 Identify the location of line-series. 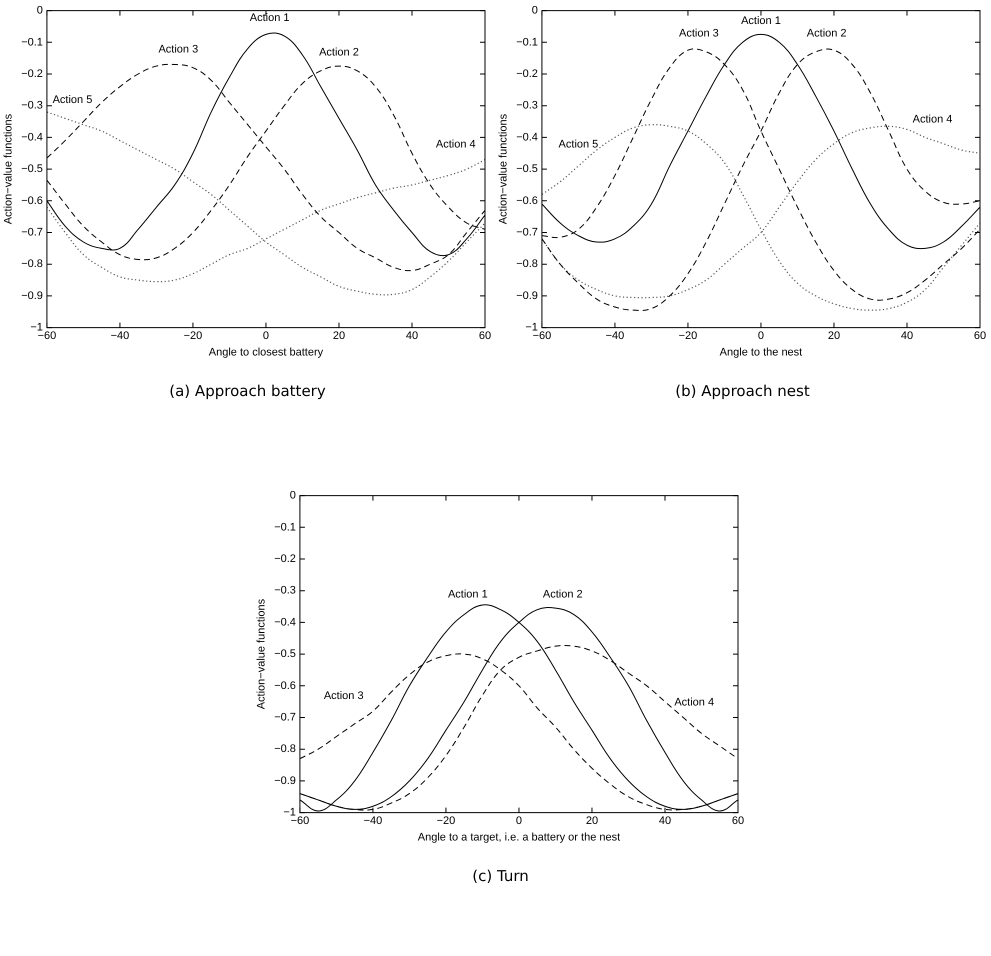
(265, 203).